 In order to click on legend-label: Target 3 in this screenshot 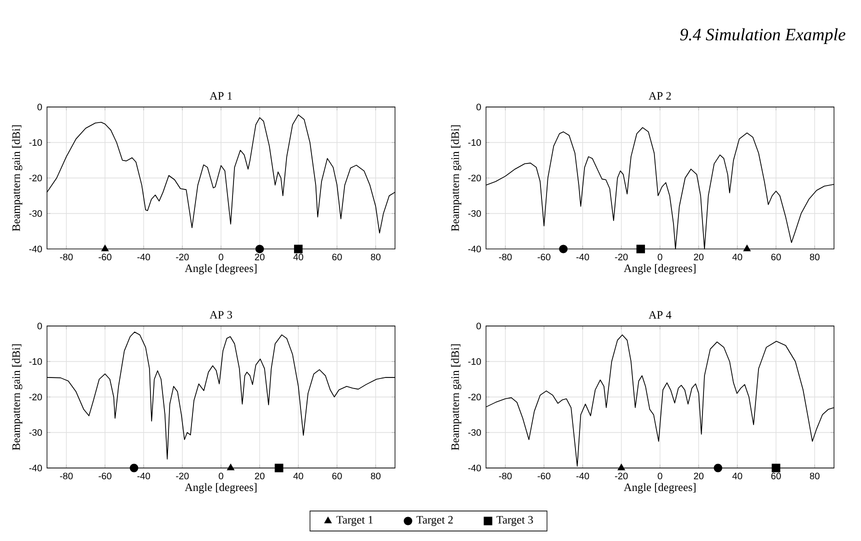, I will do `click(514, 521)`.